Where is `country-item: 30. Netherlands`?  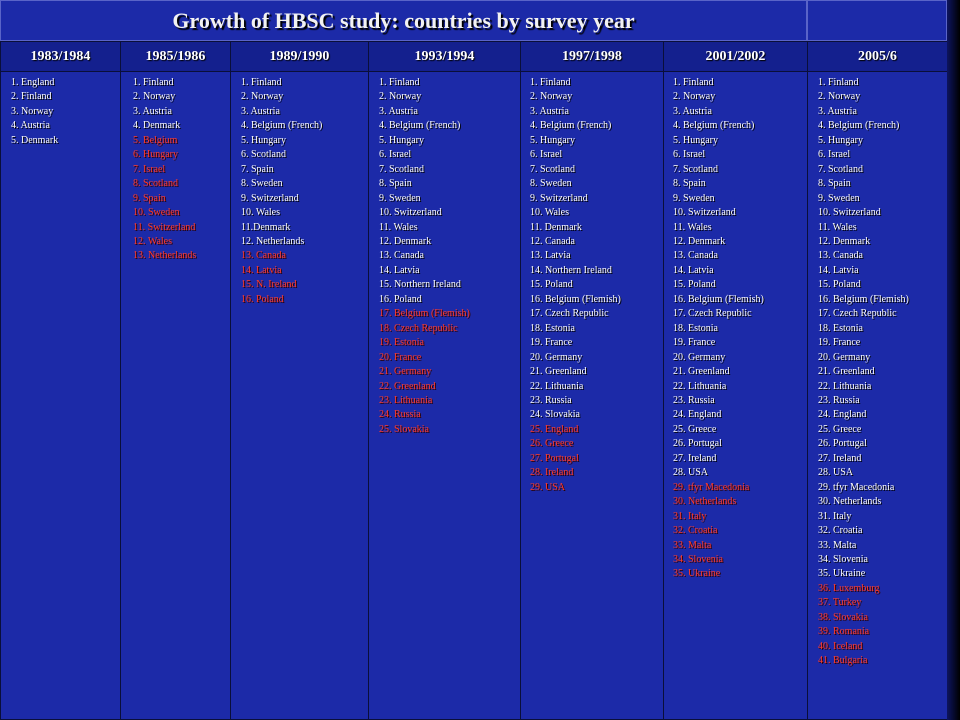 country-item: 30. Netherlands is located at coordinates (850, 502).